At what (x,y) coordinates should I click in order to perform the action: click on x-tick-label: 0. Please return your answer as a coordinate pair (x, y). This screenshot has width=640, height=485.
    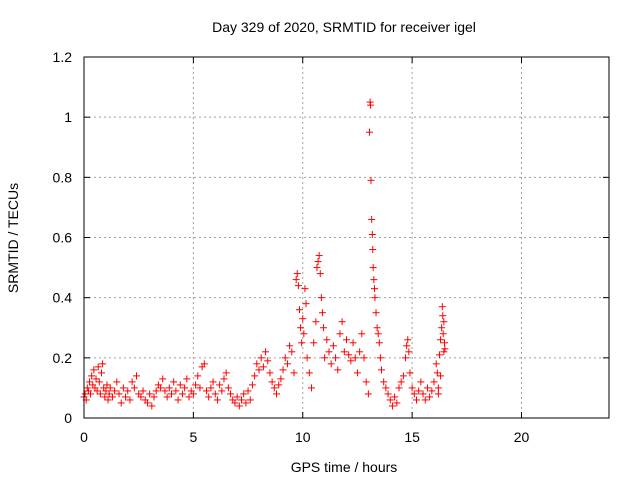
    Looking at the image, I should click on (84, 437).